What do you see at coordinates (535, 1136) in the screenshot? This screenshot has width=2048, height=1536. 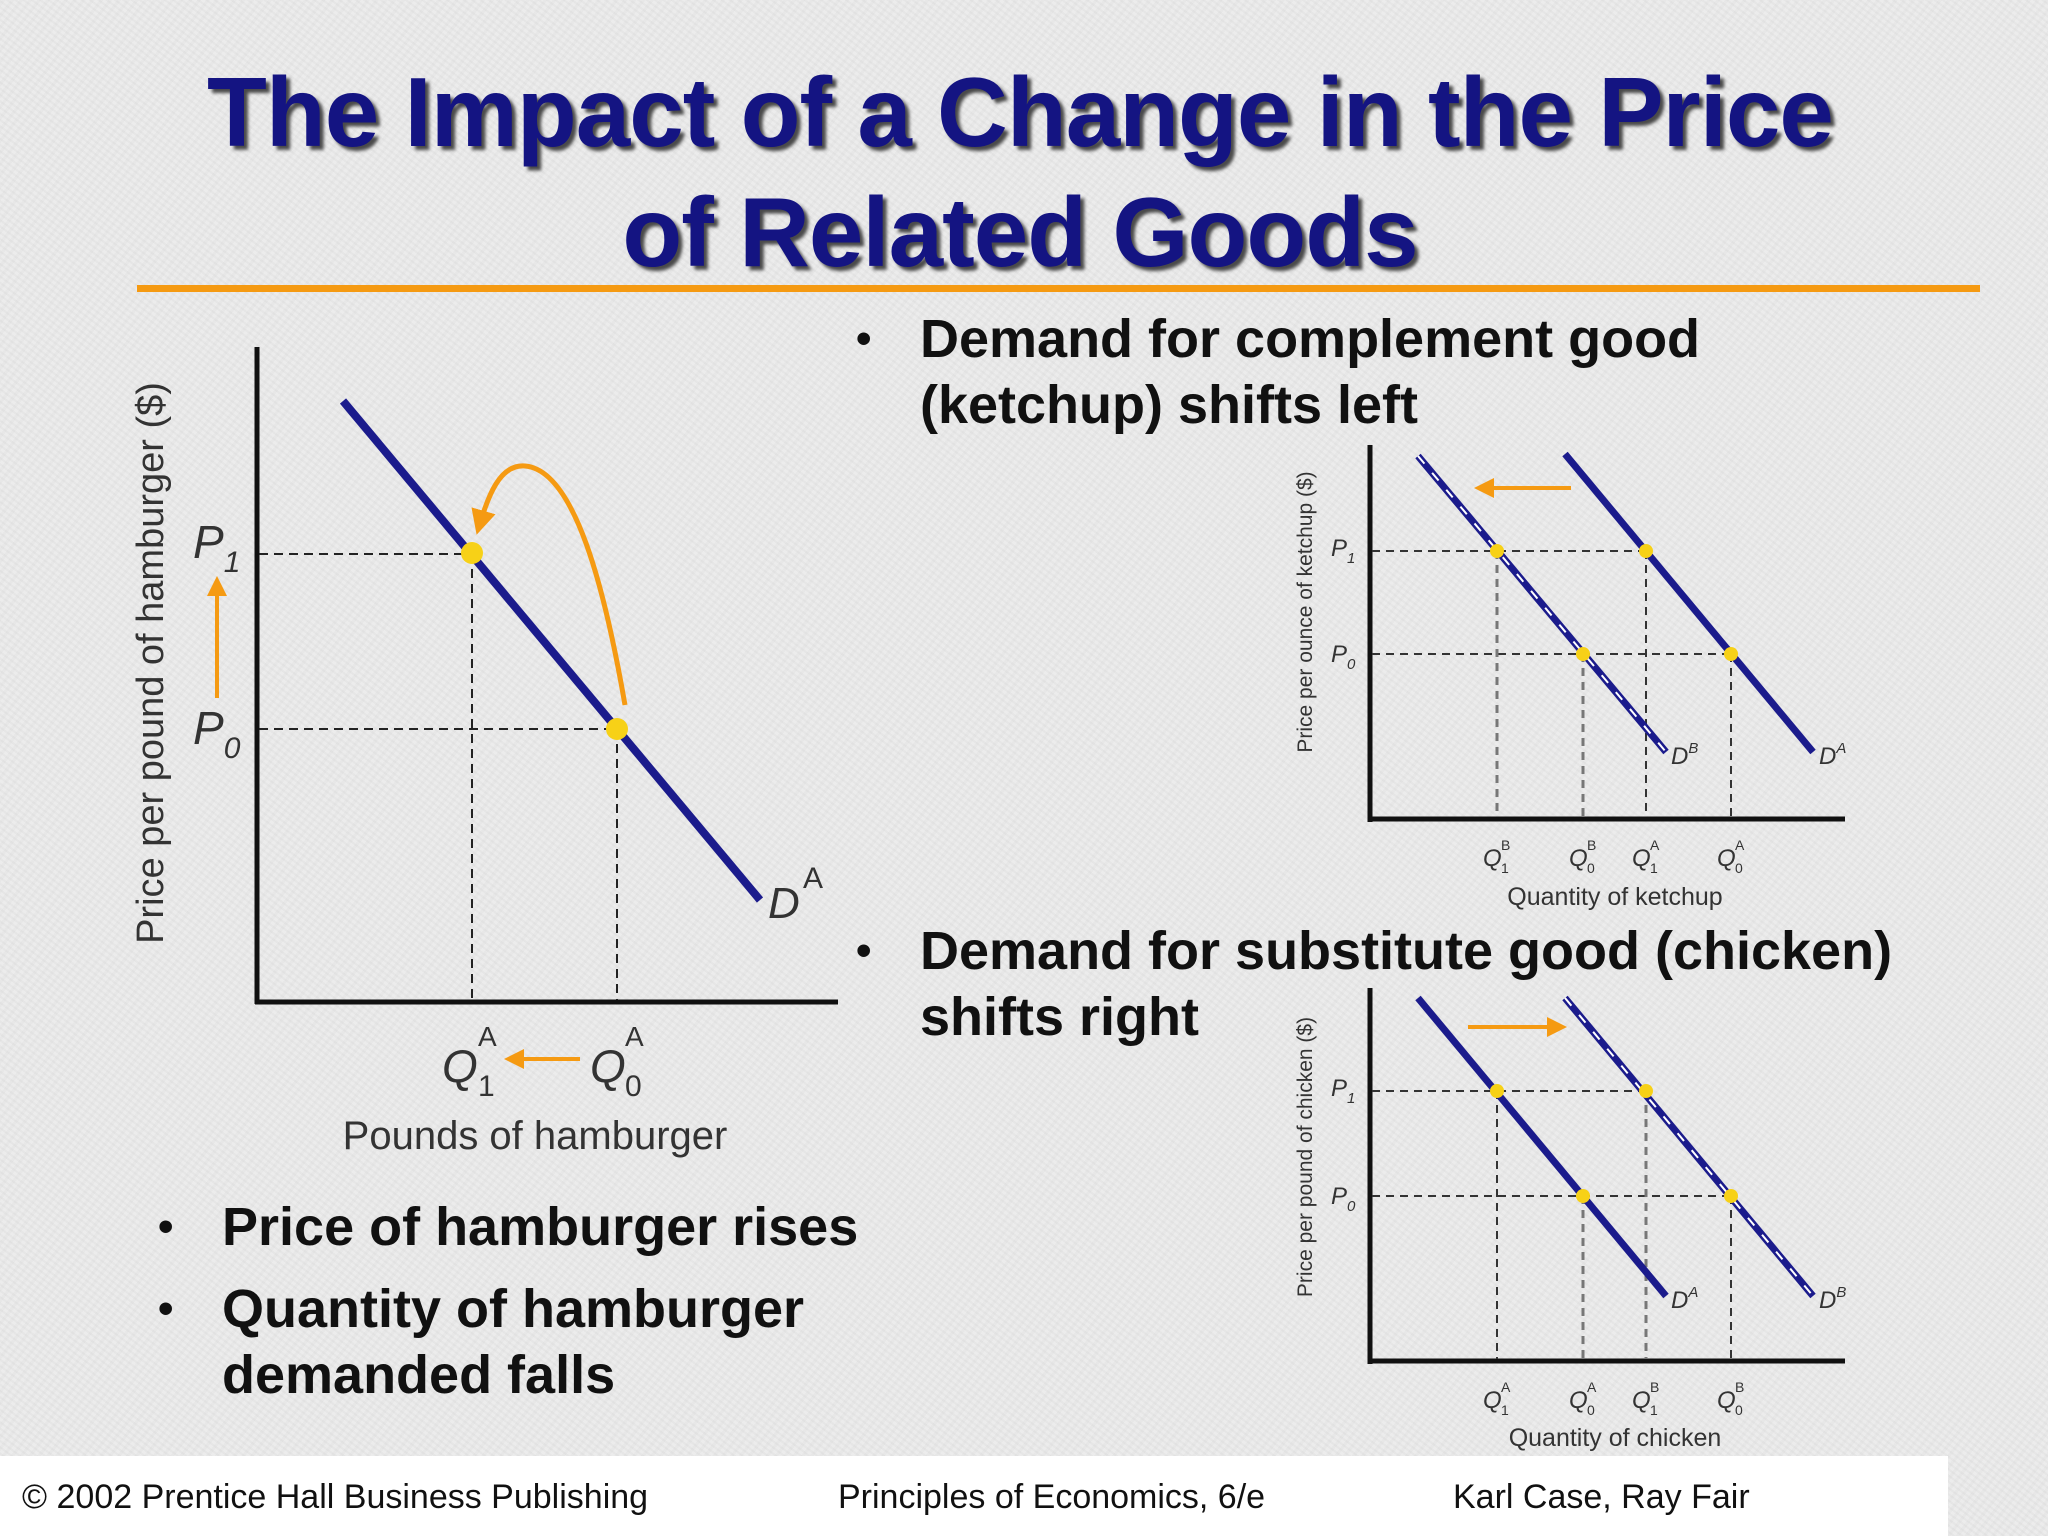 I see `hamburger-x-axis-label: Pounds of hamburger` at bounding box center [535, 1136].